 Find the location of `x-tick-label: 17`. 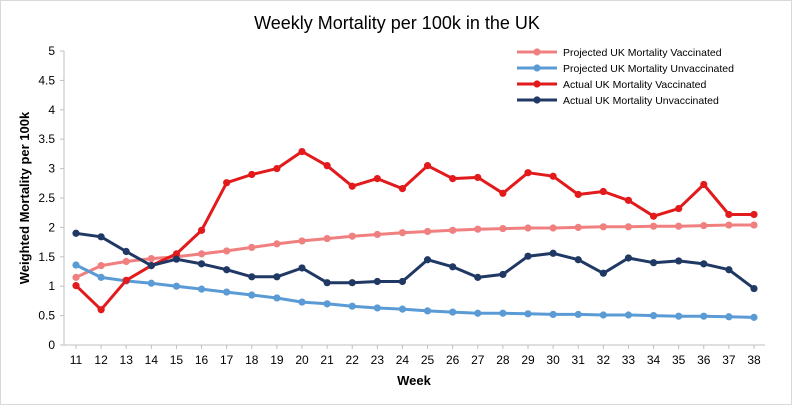

x-tick-label: 17 is located at coordinates (227, 360).